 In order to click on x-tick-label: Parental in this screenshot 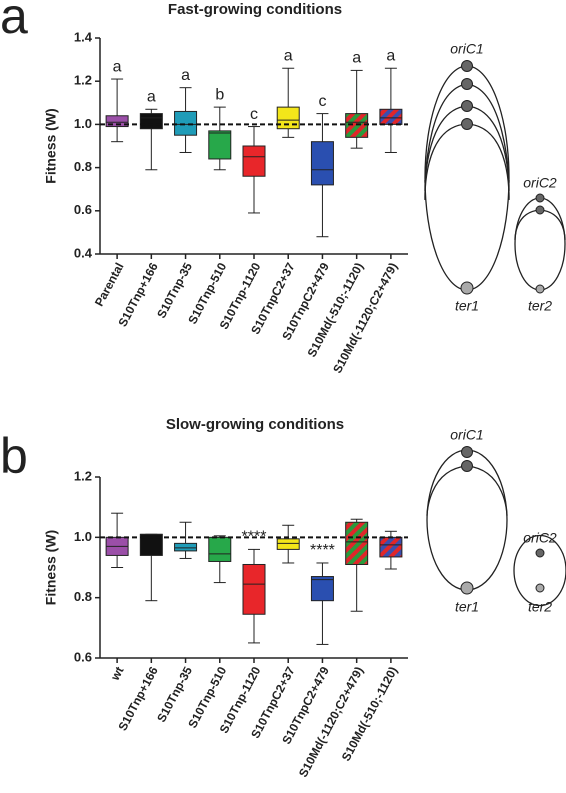, I will do `click(109, 284)`.